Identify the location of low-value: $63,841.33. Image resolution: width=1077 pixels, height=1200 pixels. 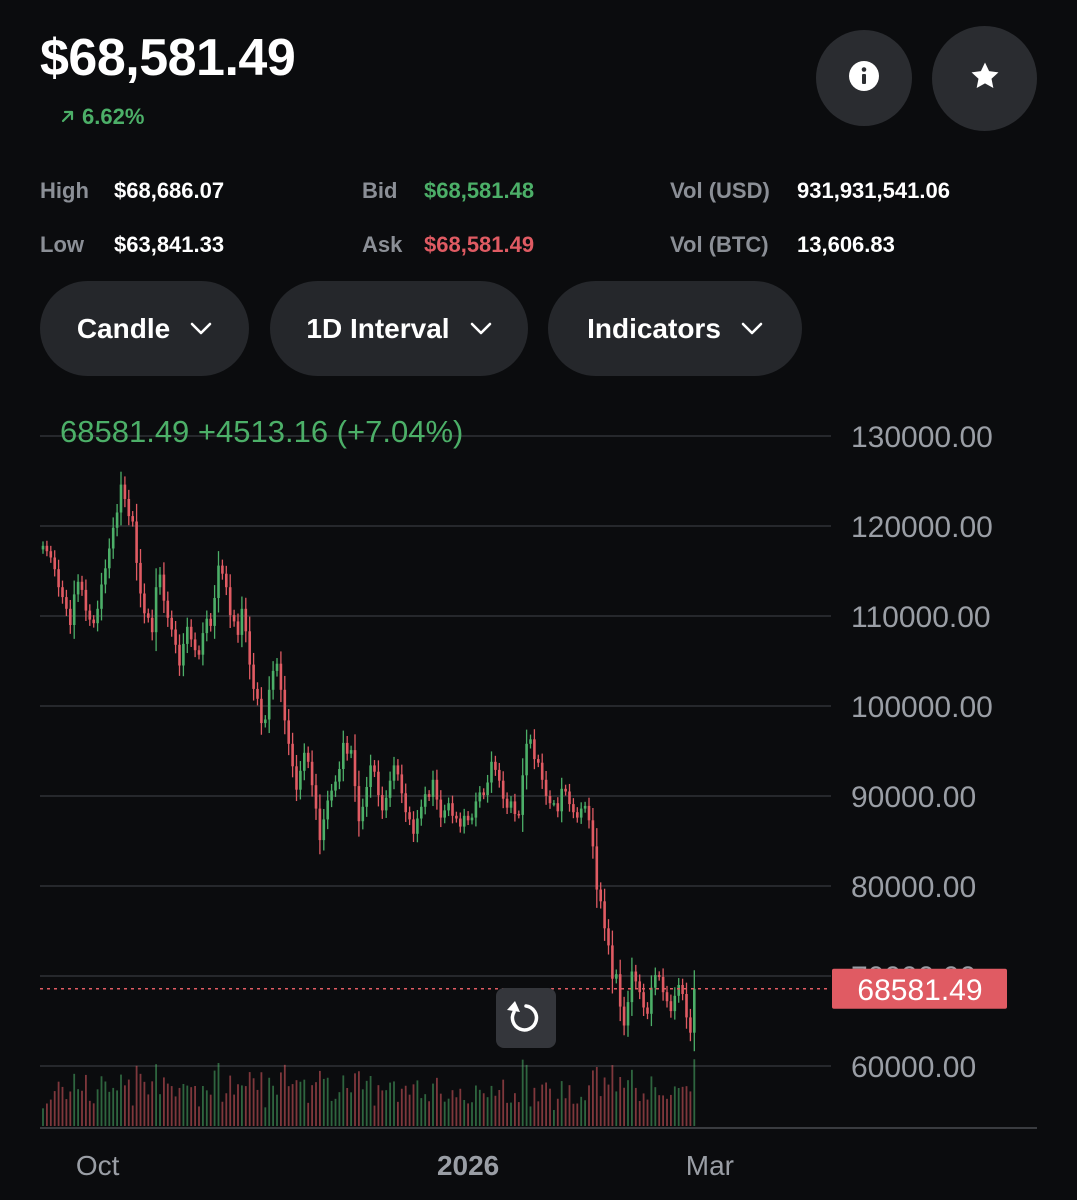
(169, 244).